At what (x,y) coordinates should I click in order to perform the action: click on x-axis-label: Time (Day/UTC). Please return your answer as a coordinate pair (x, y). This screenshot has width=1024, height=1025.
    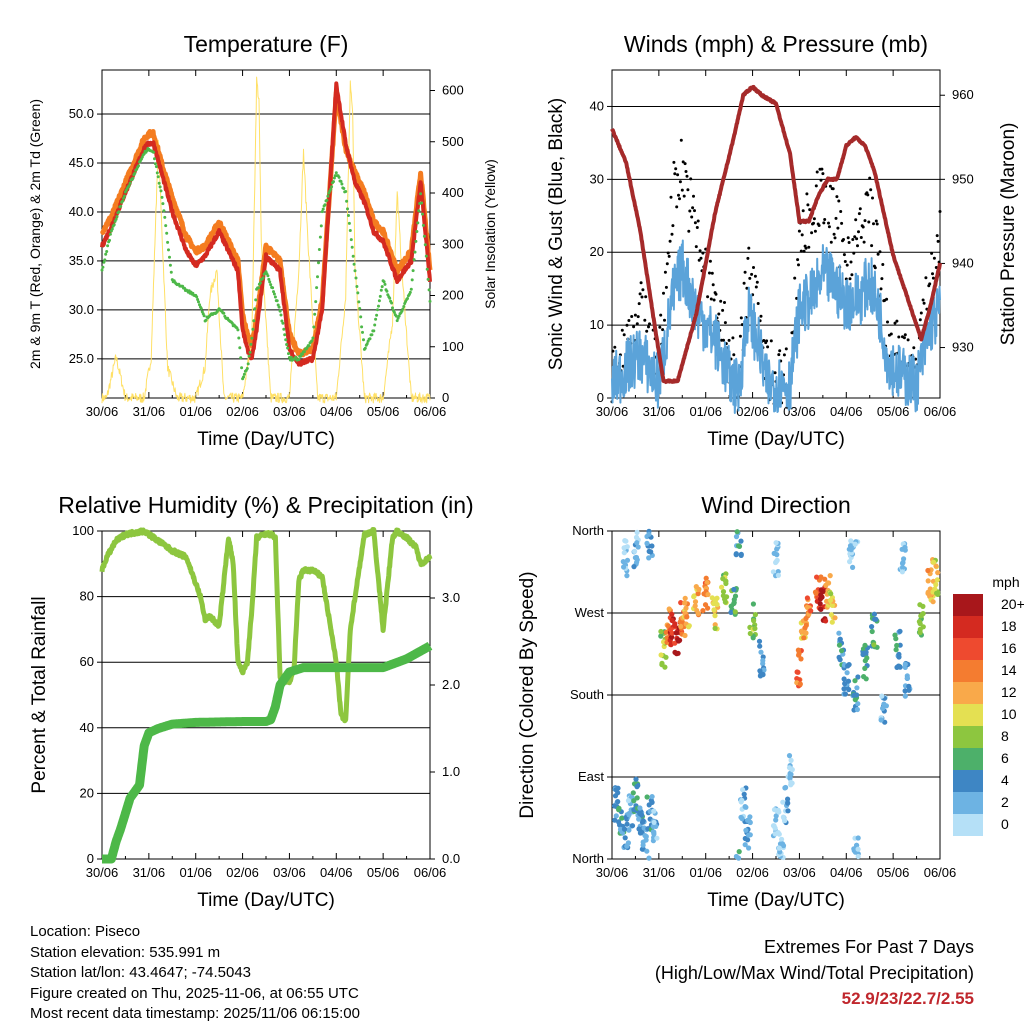
    Looking at the image, I should click on (776, 900).